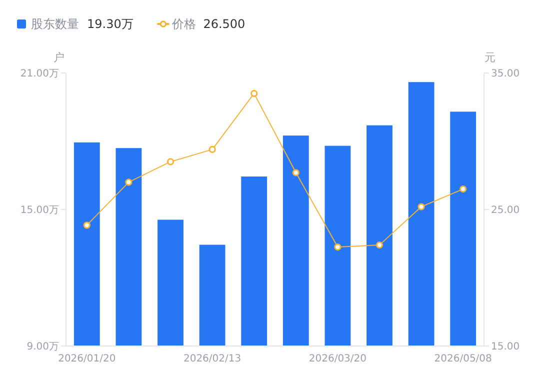 Image resolution: width=550 pixels, height=381 pixels. Describe the element at coordinates (39, 210) in the screenshot. I see `y-tick-label: 15.00万` at that location.